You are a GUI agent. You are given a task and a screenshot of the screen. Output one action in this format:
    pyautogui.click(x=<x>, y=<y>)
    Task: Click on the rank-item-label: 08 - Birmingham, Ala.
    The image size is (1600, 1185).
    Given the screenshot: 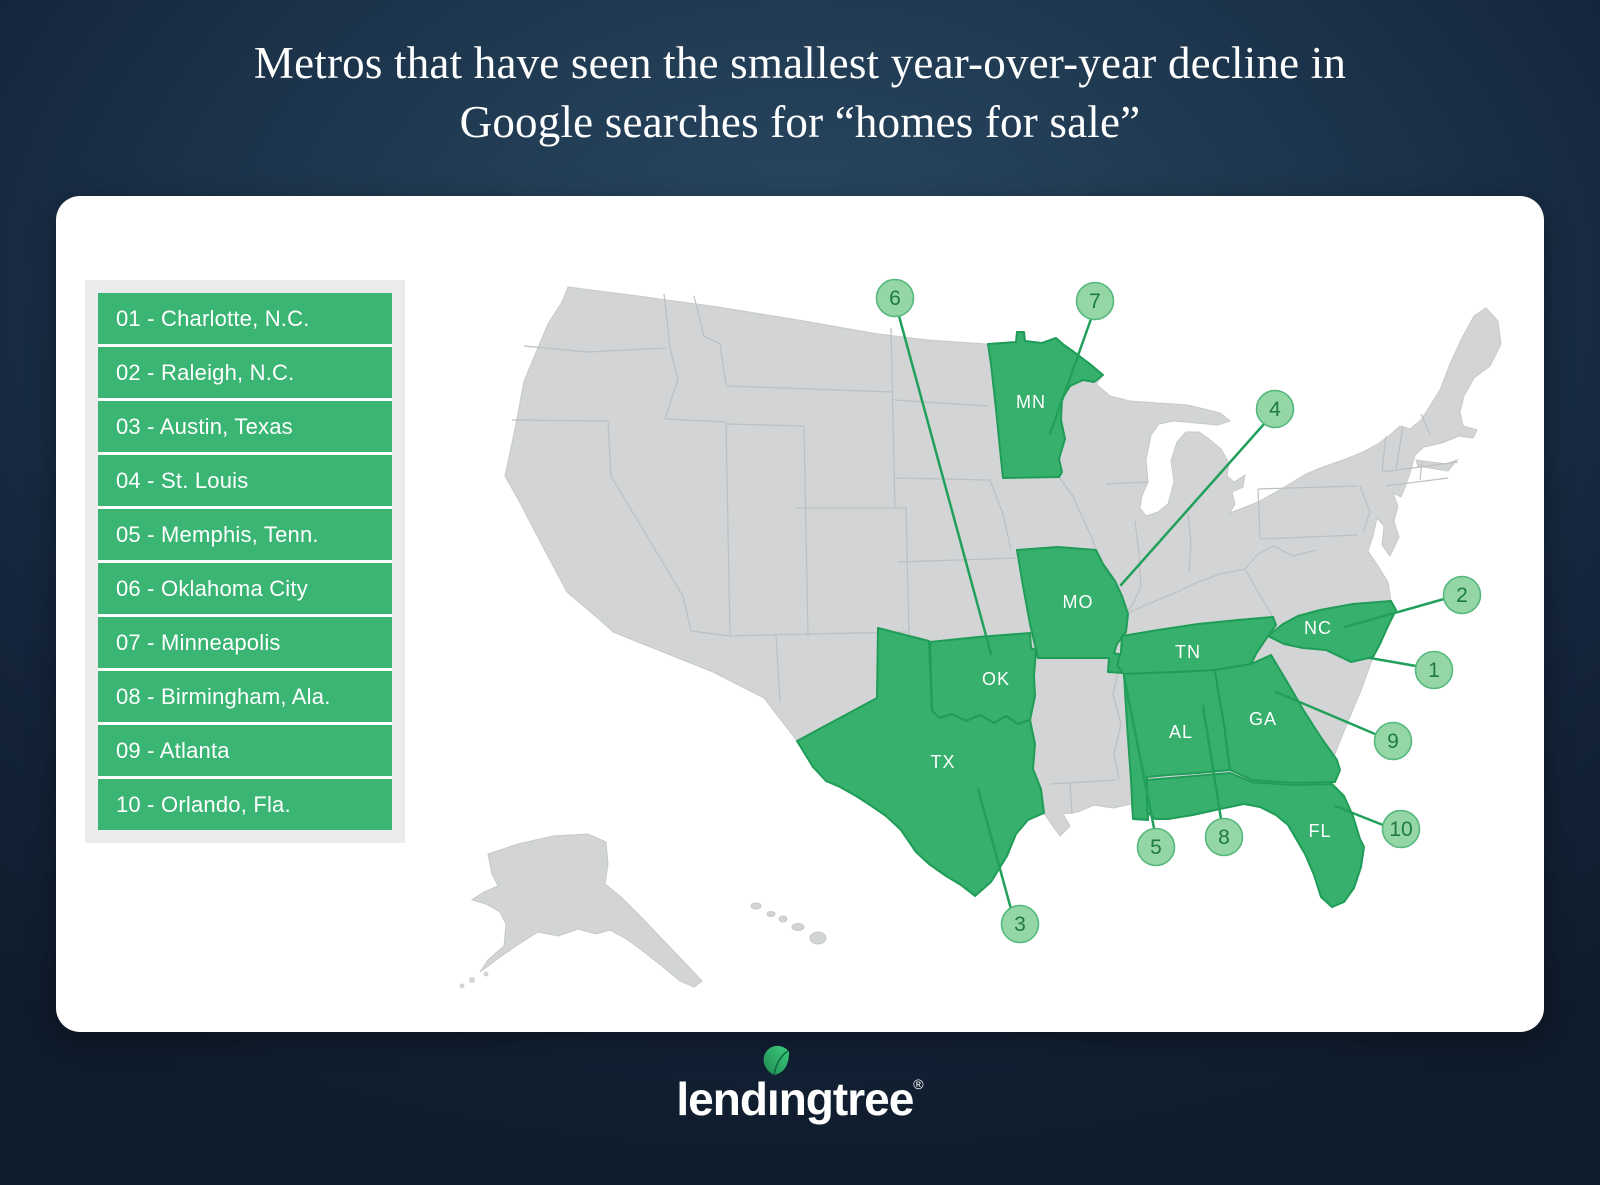 What is the action you would take?
    pyautogui.click(x=223, y=696)
    